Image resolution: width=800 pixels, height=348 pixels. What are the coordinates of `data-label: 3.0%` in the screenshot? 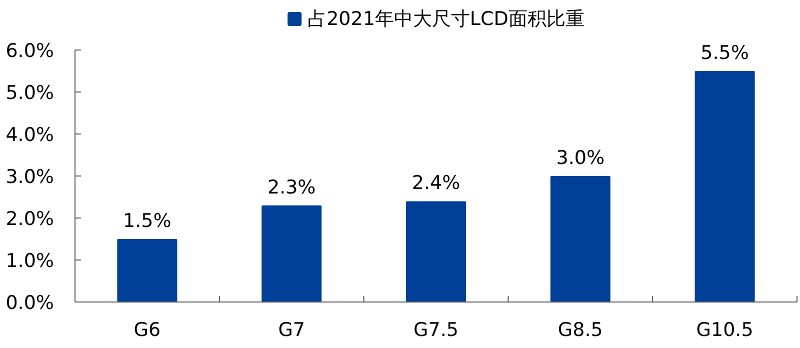 It's located at (580, 158).